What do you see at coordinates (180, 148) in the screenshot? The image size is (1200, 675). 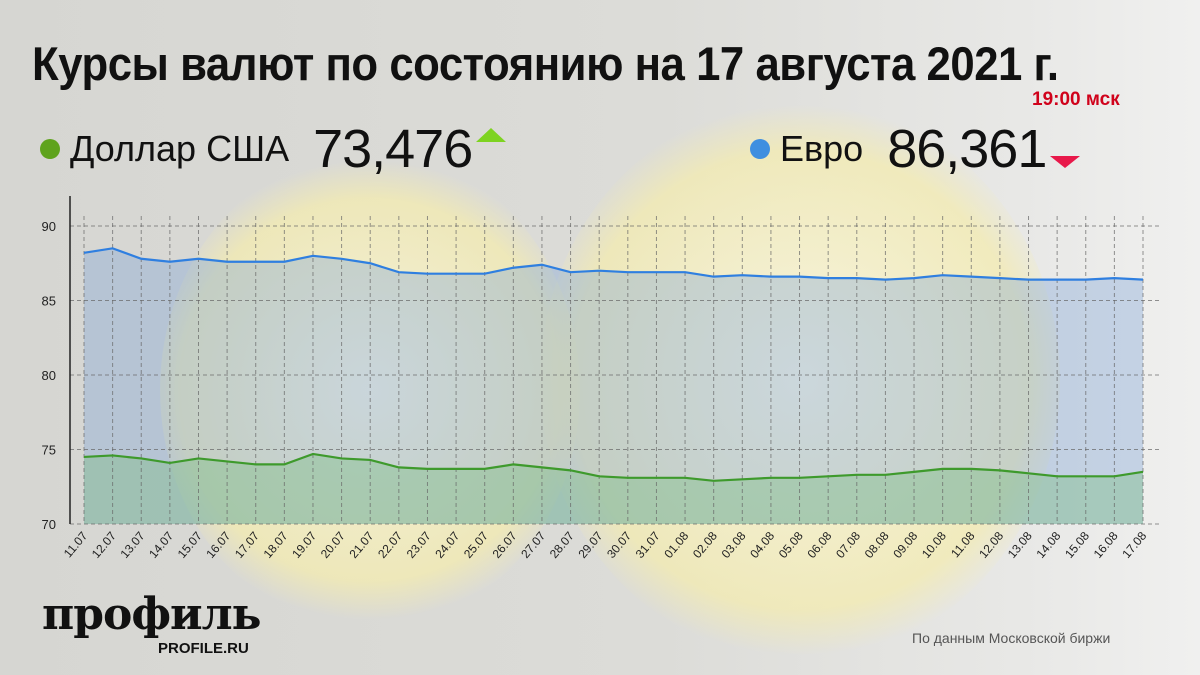 I see `legend-name: Доллар США` at bounding box center [180, 148].